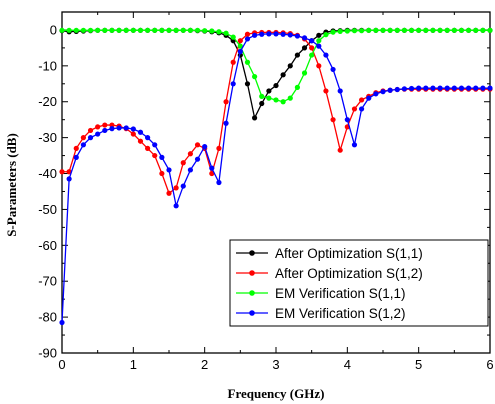  I want to click on legend-item: After Optimization S(1,1), so click(329, 253).